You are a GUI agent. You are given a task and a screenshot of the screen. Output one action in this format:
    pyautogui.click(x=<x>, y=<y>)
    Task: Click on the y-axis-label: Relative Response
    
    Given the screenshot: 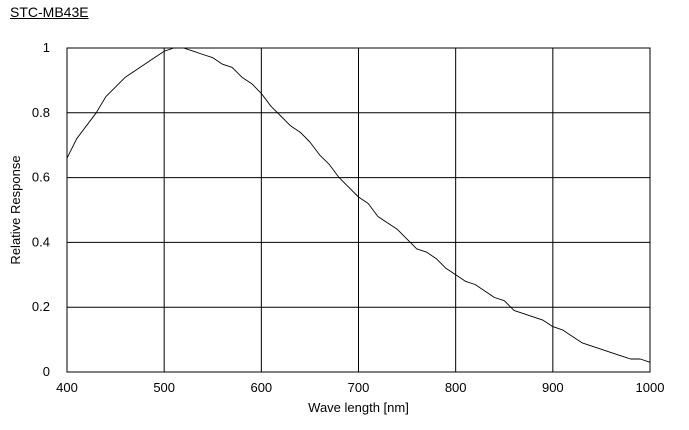 What is the action you would take?
    pyautogui.click(x=15, y=209)
    